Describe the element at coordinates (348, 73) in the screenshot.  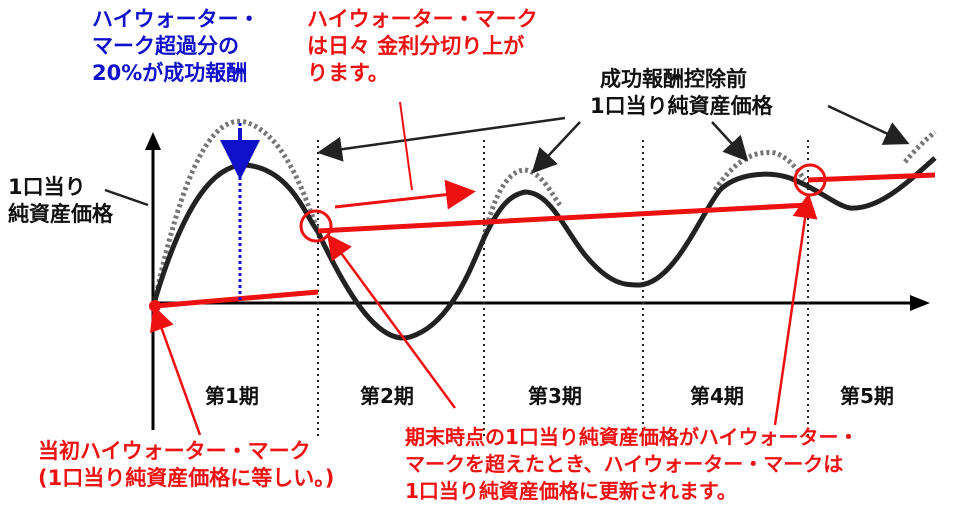
I see `hwm-daily-rise-note-line-3: ります。` at that location.